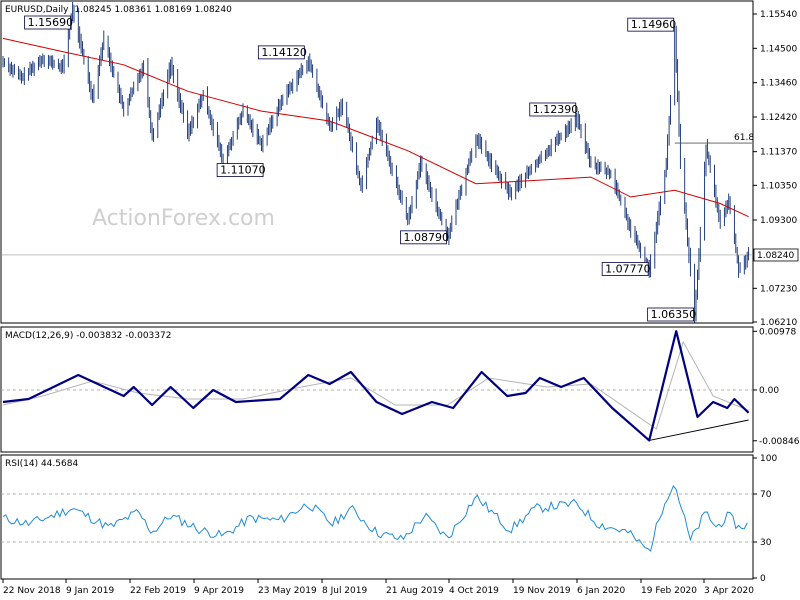 The image size is (800, 600). Describe the element at coordinates (628, 269) in the screenshot. I see `price-callout-label: 1.07770` at that location.